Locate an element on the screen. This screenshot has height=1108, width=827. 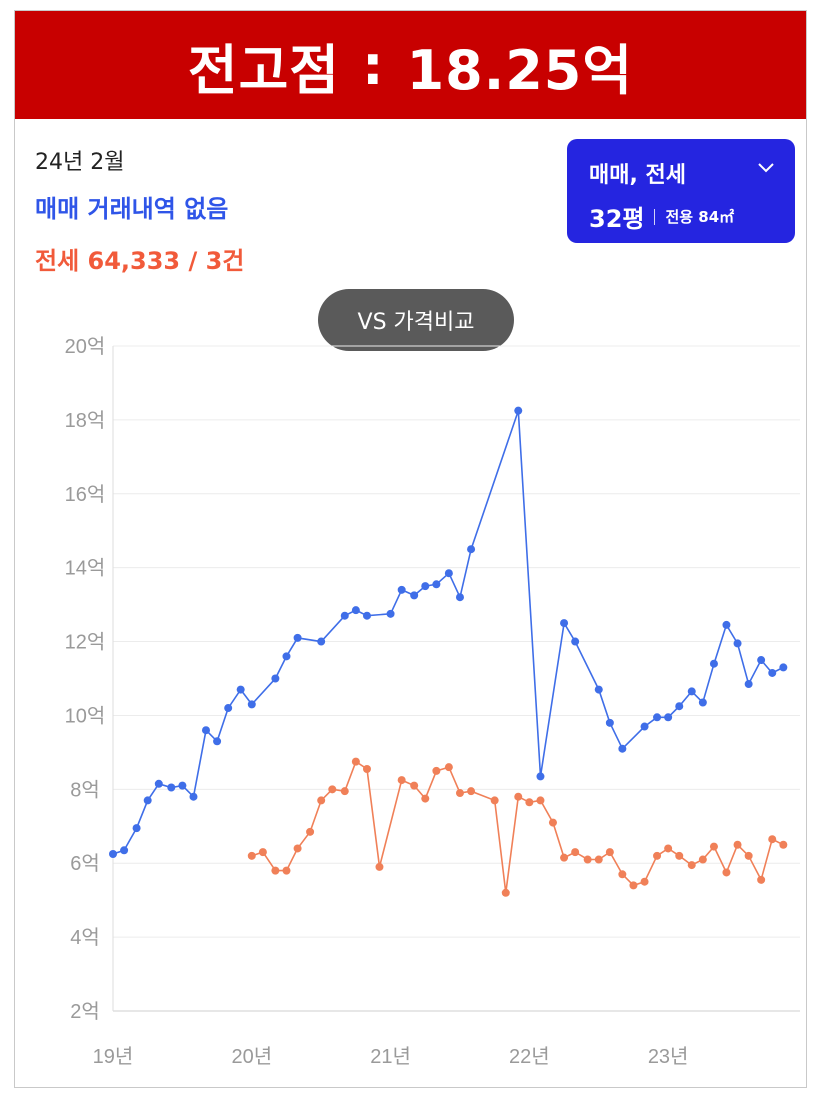
y-tick-label: 12억 is located at coordinates (85, 642).